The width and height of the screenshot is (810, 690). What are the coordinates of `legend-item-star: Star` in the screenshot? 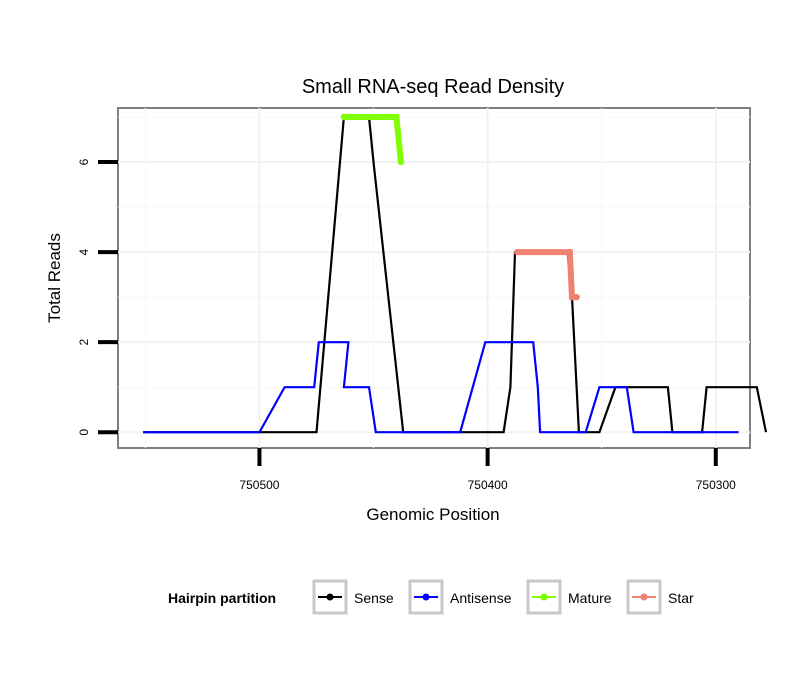 It's located at (660, 597).